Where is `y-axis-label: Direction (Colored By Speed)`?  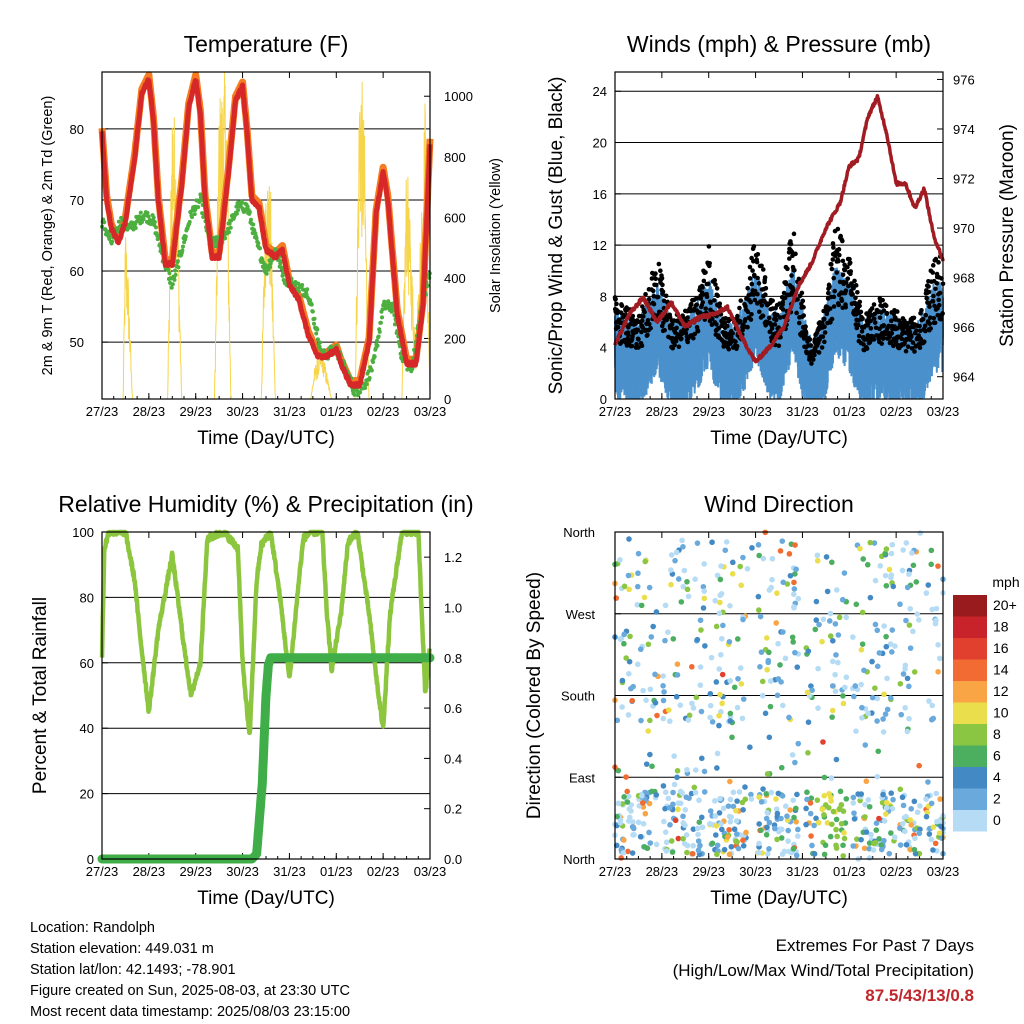 y-axis-label: Direction (Colored By Speed) is located at coordinates (534, 695).